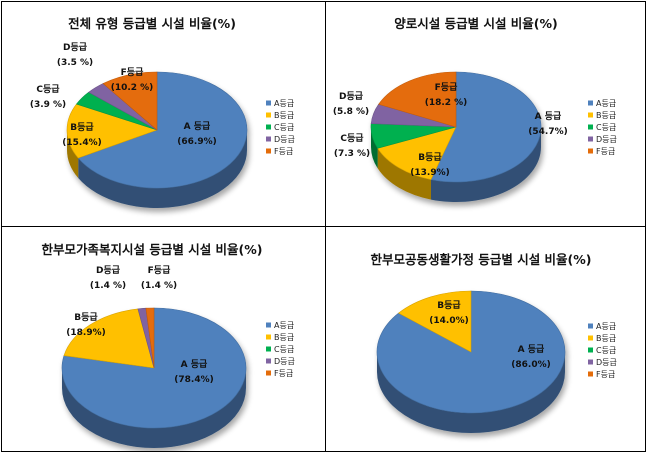  I want to click on grid-divider-horizontal, so click(323, 226).